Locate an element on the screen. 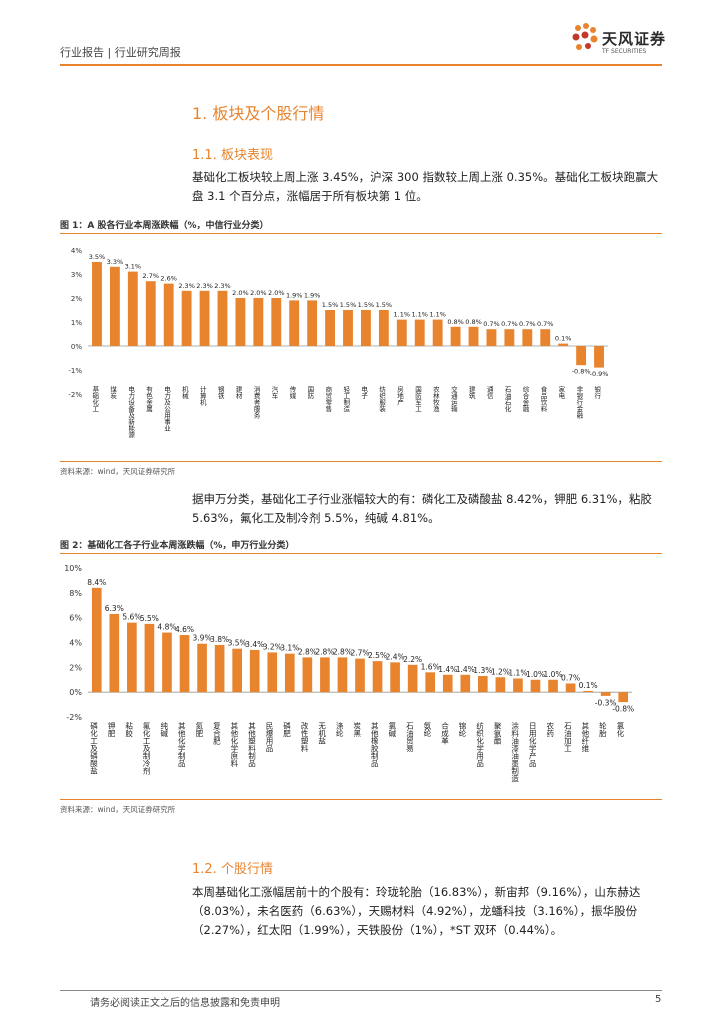 This screenshot has width=724, height=1024. figure1-source: 资料来源：wind，天风证券研究所 is located at coordinates (118, 471).